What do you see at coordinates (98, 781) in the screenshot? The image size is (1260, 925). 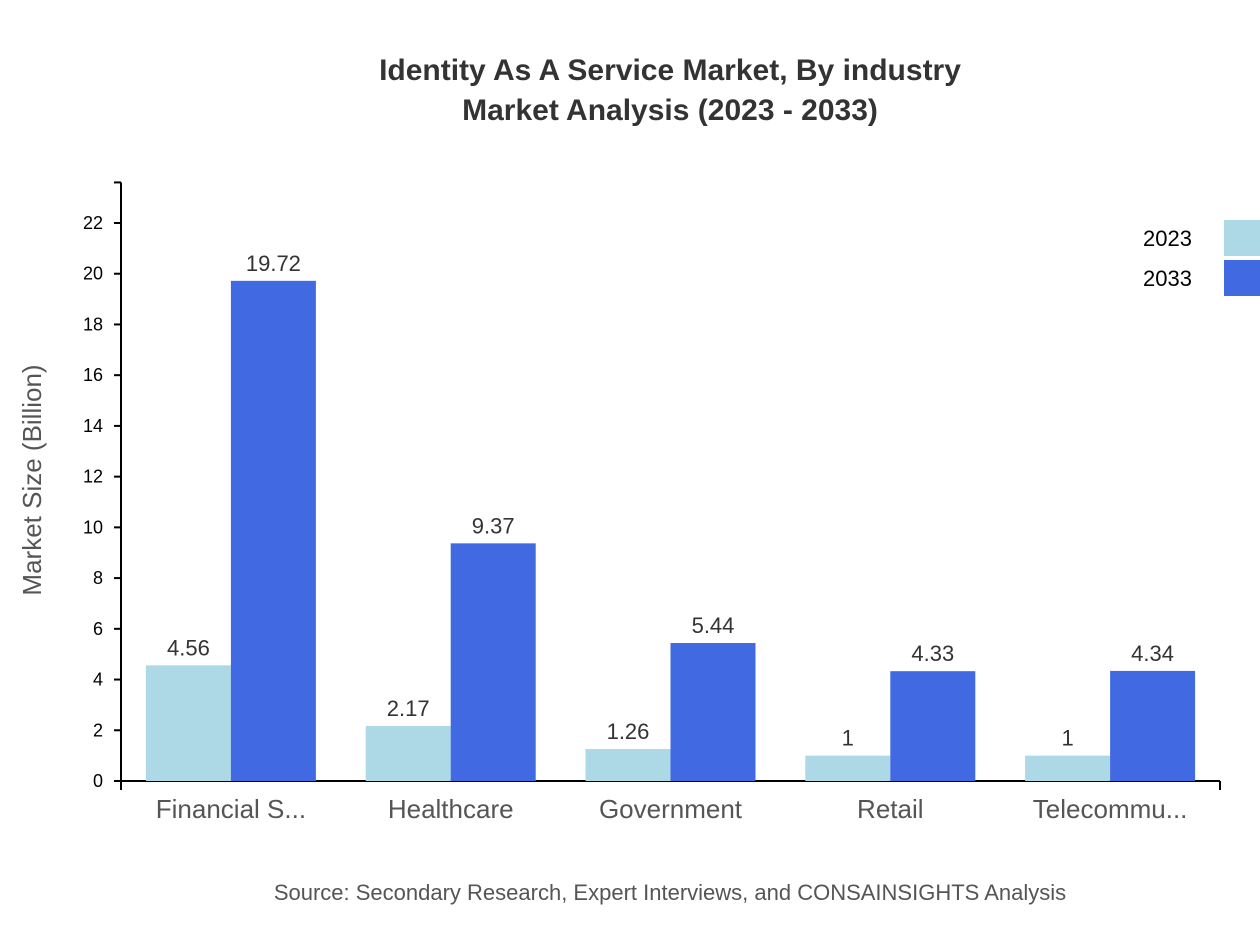 I see `y-tick-label: 0` at bounding box center [98, 781].